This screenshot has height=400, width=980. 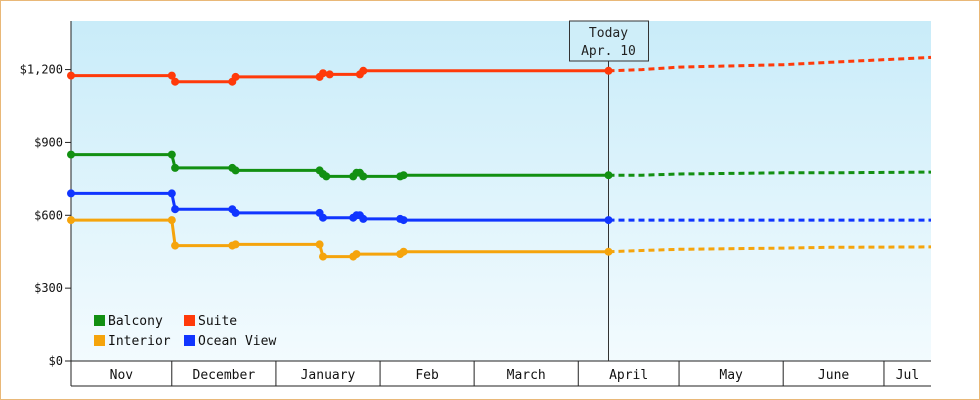 I want to click on today-box, so click(x=609, y=41).